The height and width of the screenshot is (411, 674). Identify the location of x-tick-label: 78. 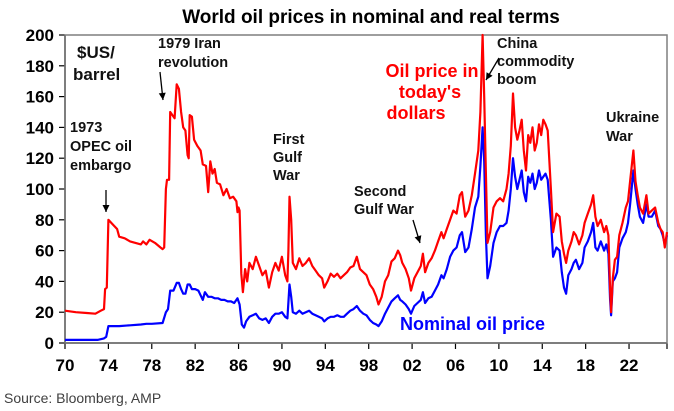
(151, 365).